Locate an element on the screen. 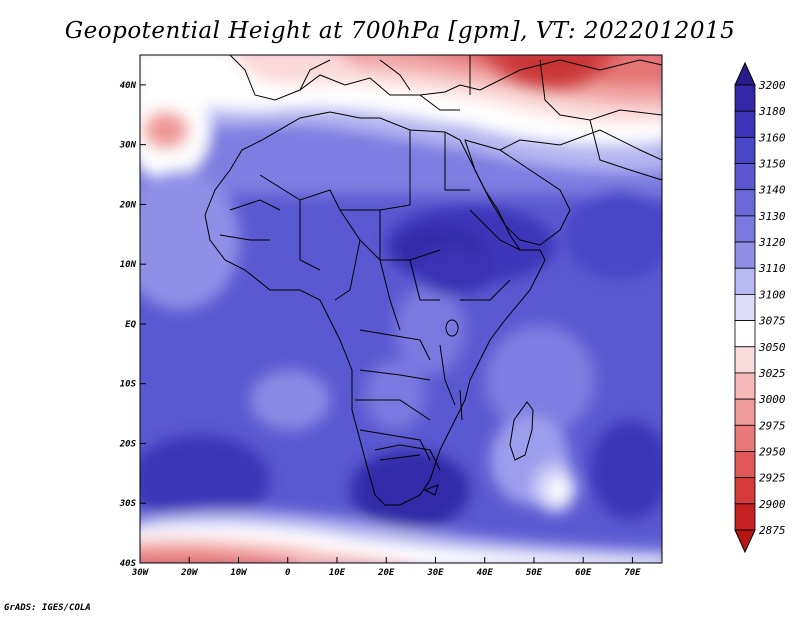  colorbar-label: 3075 is located at coordinates (772, 321).